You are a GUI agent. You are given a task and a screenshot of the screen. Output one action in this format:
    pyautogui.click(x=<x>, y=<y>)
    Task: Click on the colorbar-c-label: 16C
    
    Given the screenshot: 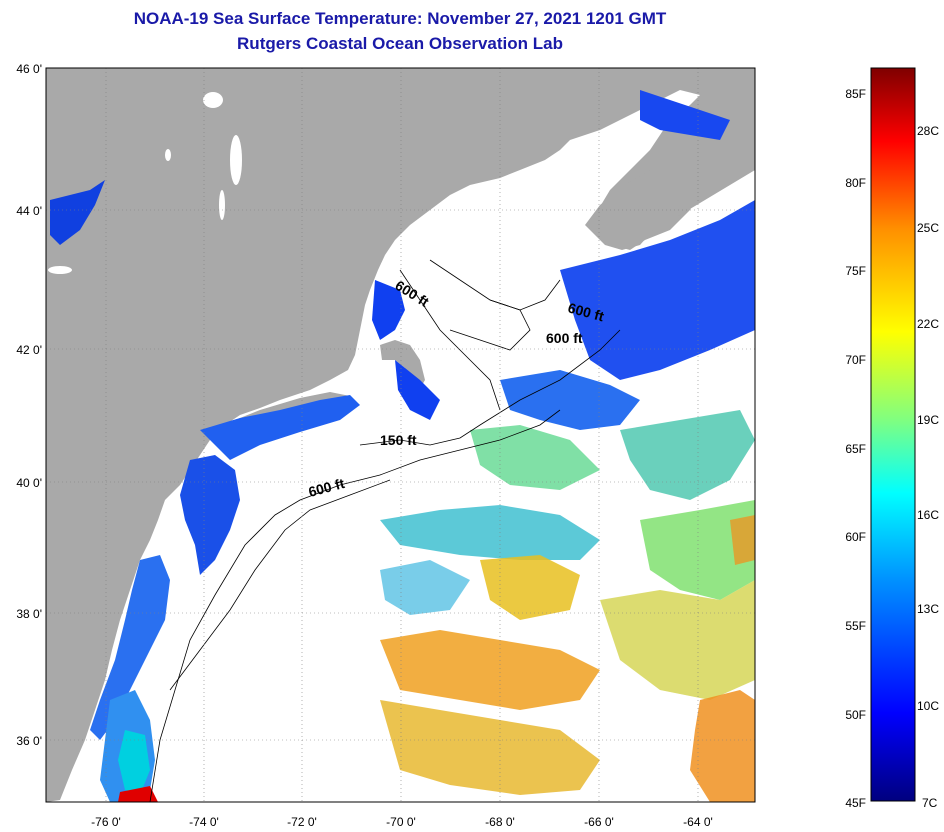 What is the action you would take?
    pyautogui.click(x=928, y=515)
    